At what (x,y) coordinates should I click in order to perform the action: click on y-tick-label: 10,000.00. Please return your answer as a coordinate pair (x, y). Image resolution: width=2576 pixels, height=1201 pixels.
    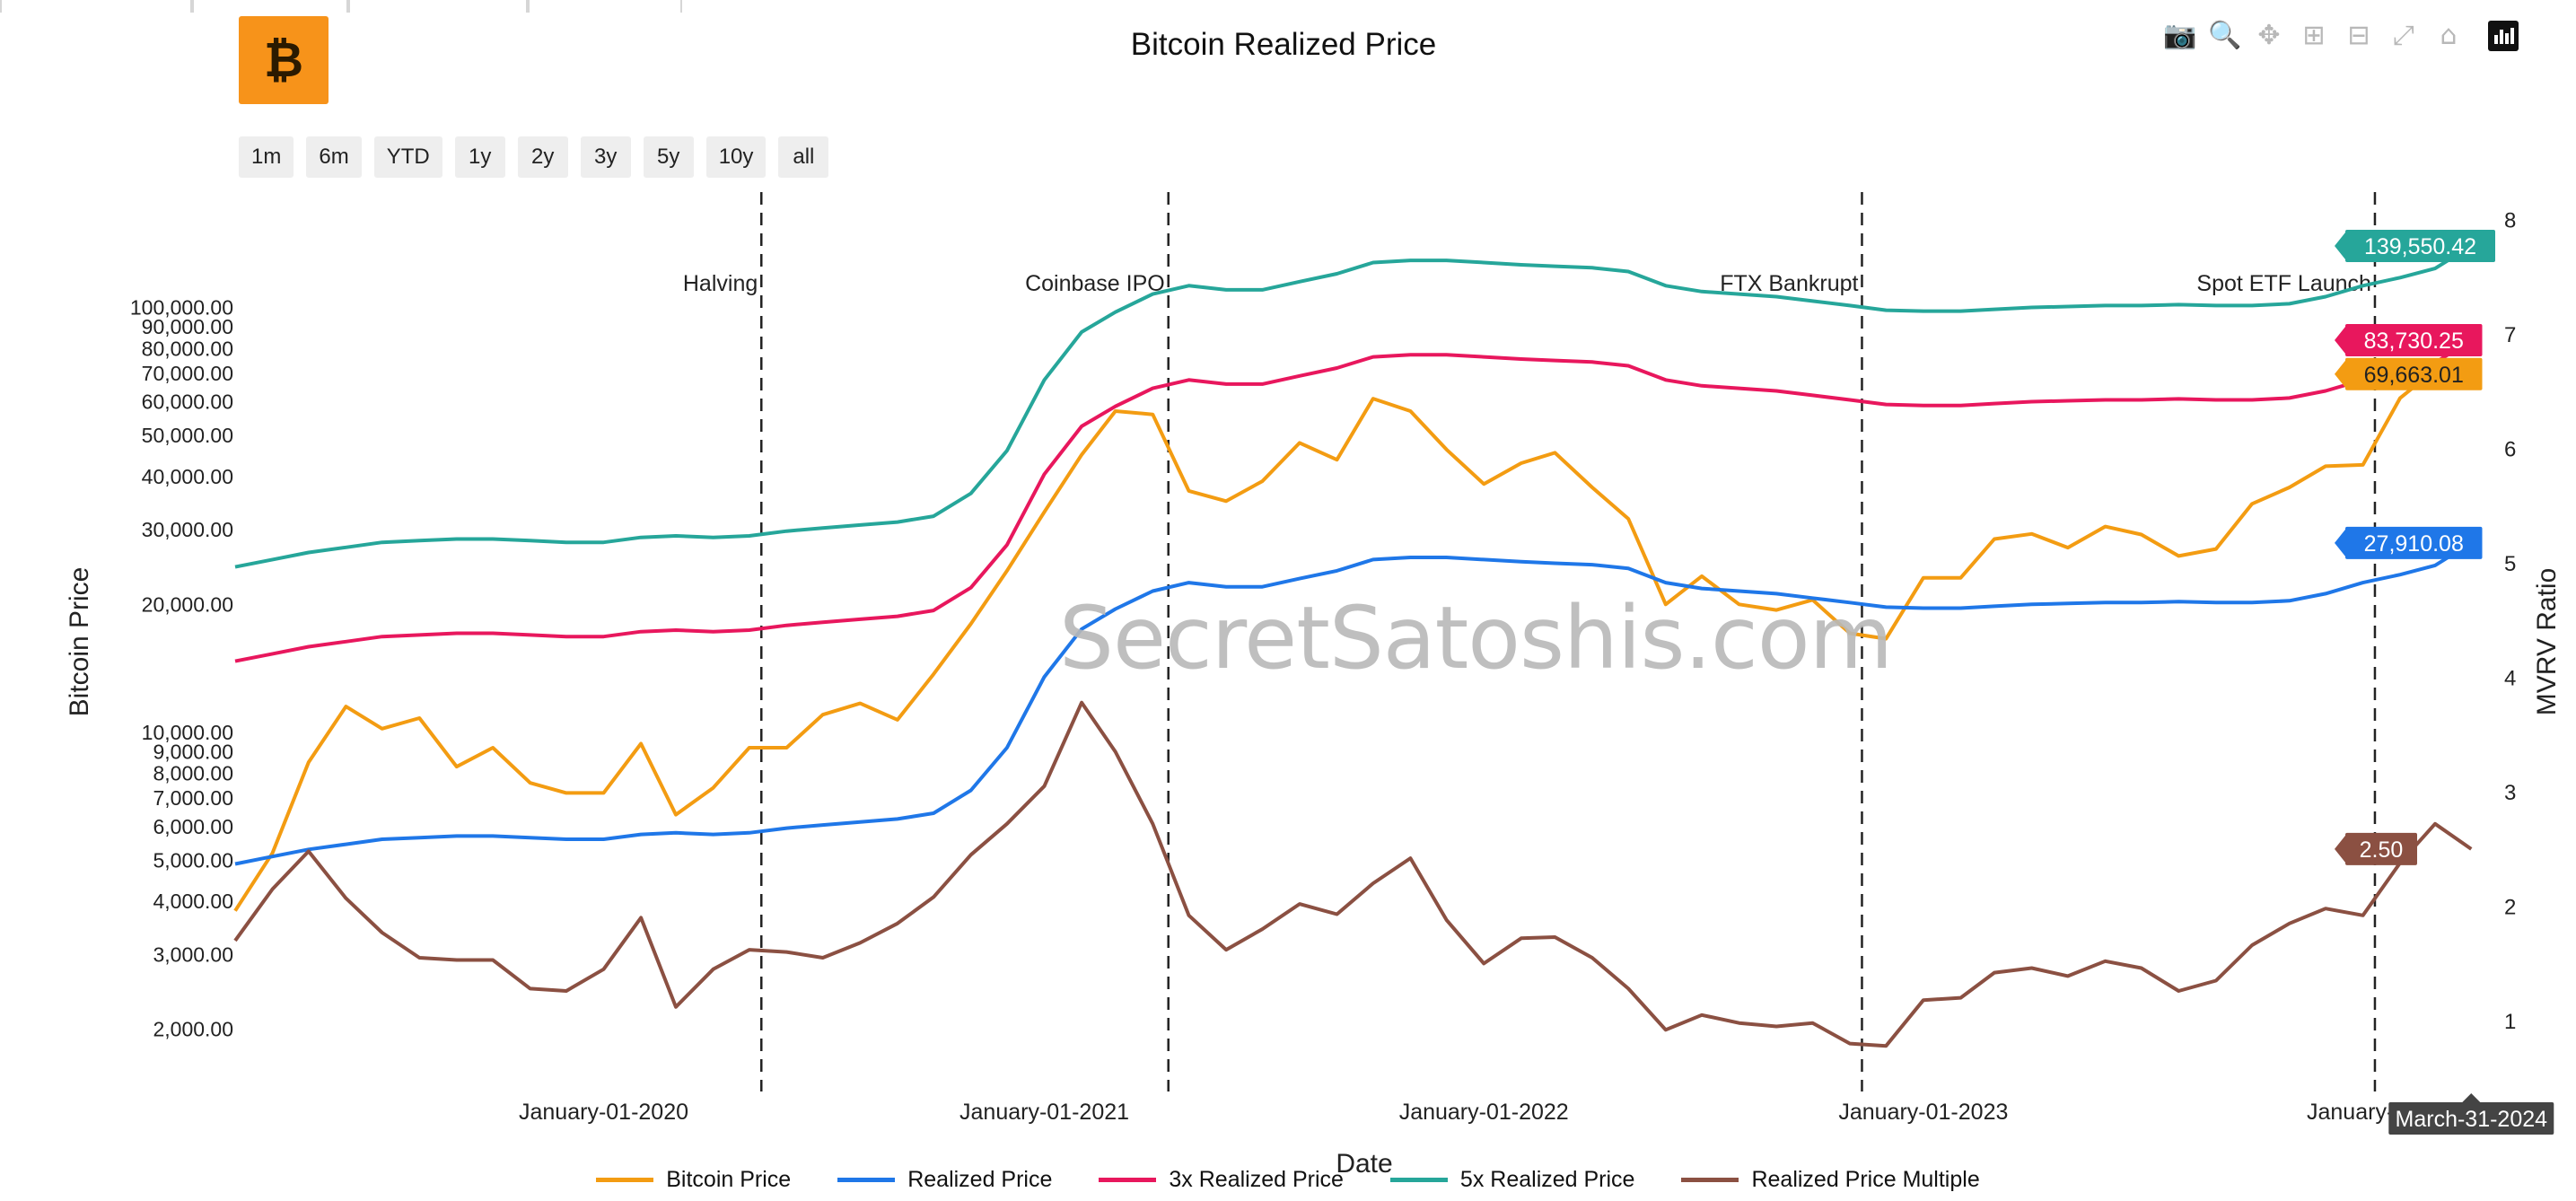
    Looking at the image, I should click on (187, 733).